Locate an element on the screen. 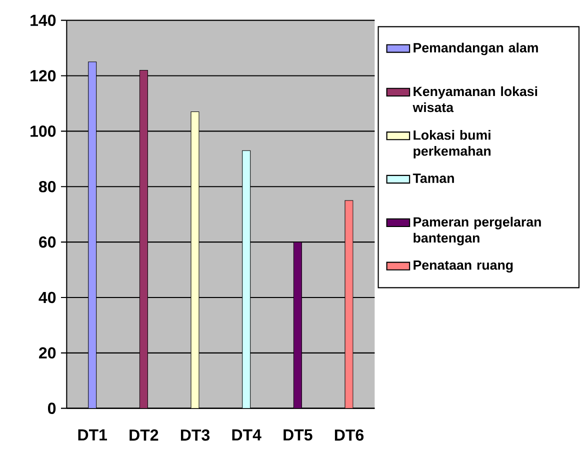 This screenshot has height=455, width=584. legend-label: Kenyamanan lokasi wisata is located at coordinates (475, 99).